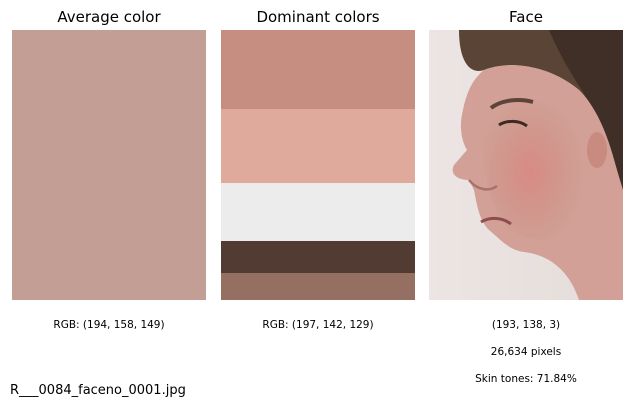 This screenshot has height=409, width=632. I want to click on dominant-color-rgb: RGB: (197, 142, 129), so click(318, 325).